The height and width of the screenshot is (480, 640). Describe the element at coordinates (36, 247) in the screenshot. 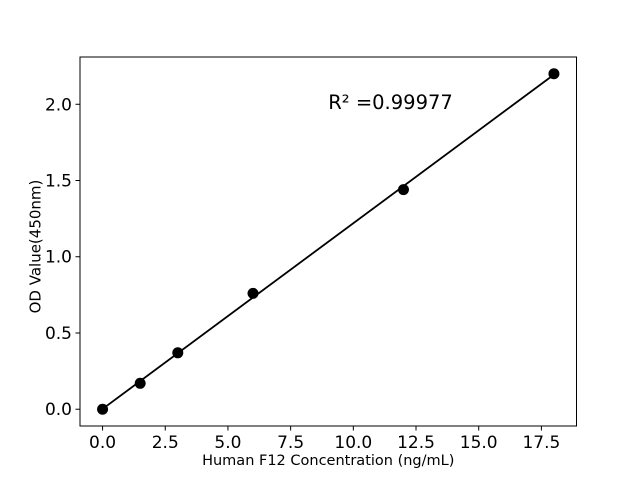

I see `y-axis-label: OD Value(450nm)` at that location.